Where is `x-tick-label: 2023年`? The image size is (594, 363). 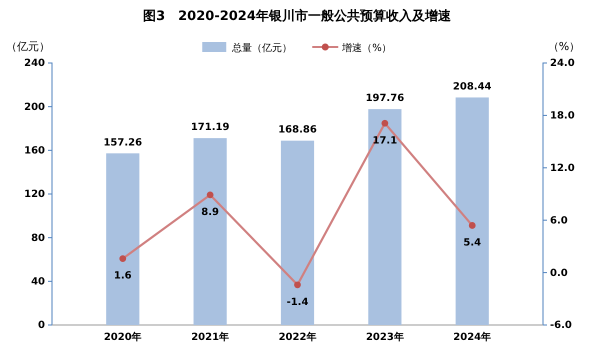 x-tick-label: 2023年 is located at coordinates (385, 337).